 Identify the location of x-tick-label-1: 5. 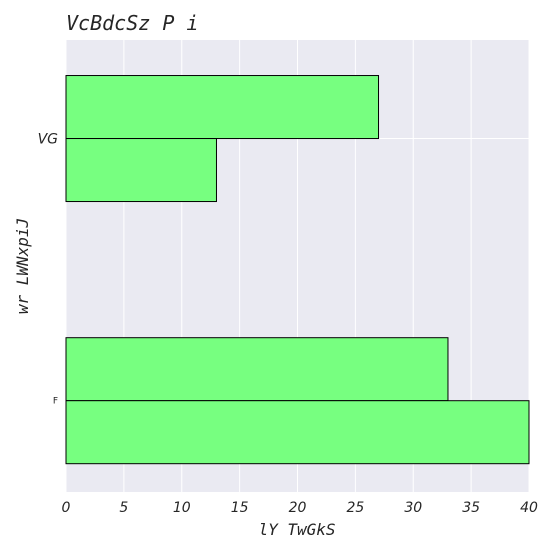
(123, 508).